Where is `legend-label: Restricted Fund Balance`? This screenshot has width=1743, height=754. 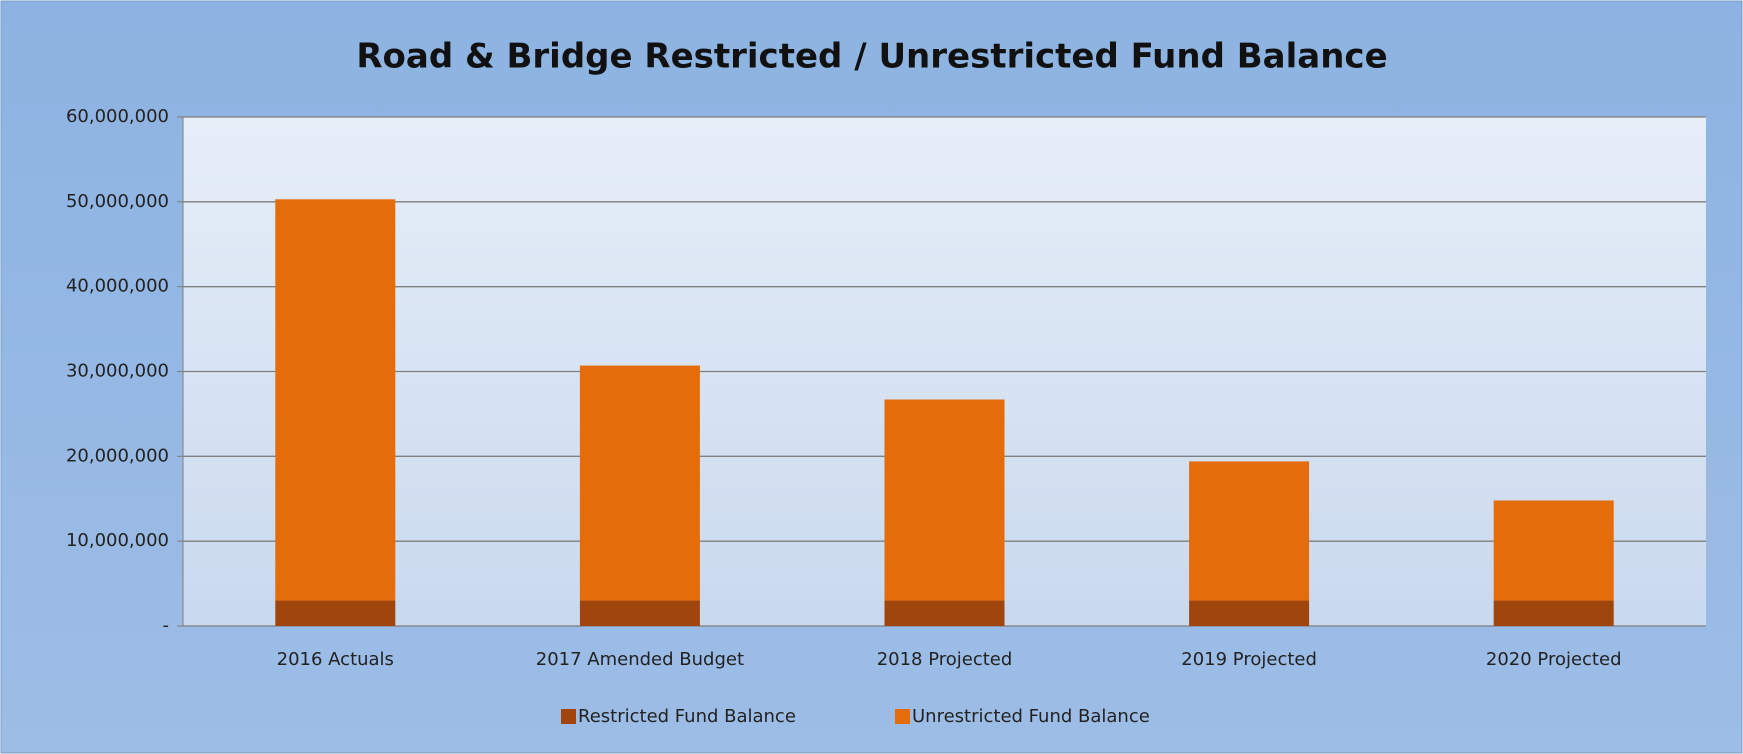
legend-label: Restricted Fund Balance is located at coordinates (687, 716).